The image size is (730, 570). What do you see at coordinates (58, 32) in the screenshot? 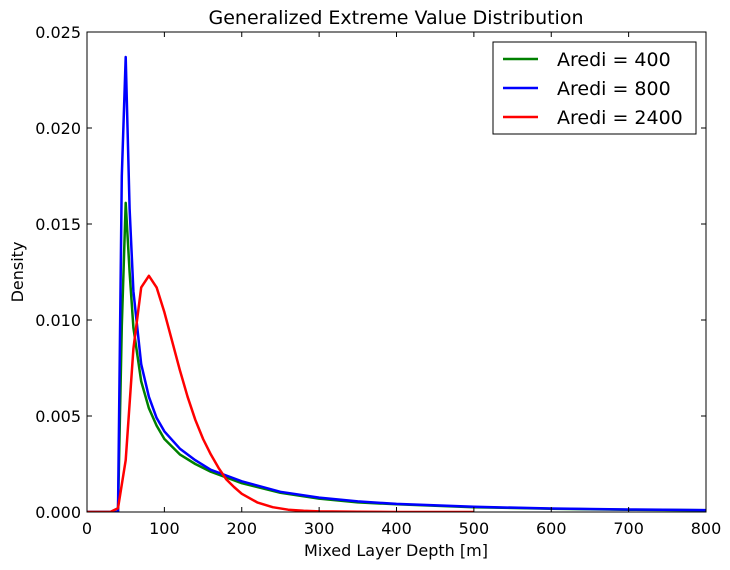
I see `y-tick-label: 0.025` at bounding box center [58, 32].